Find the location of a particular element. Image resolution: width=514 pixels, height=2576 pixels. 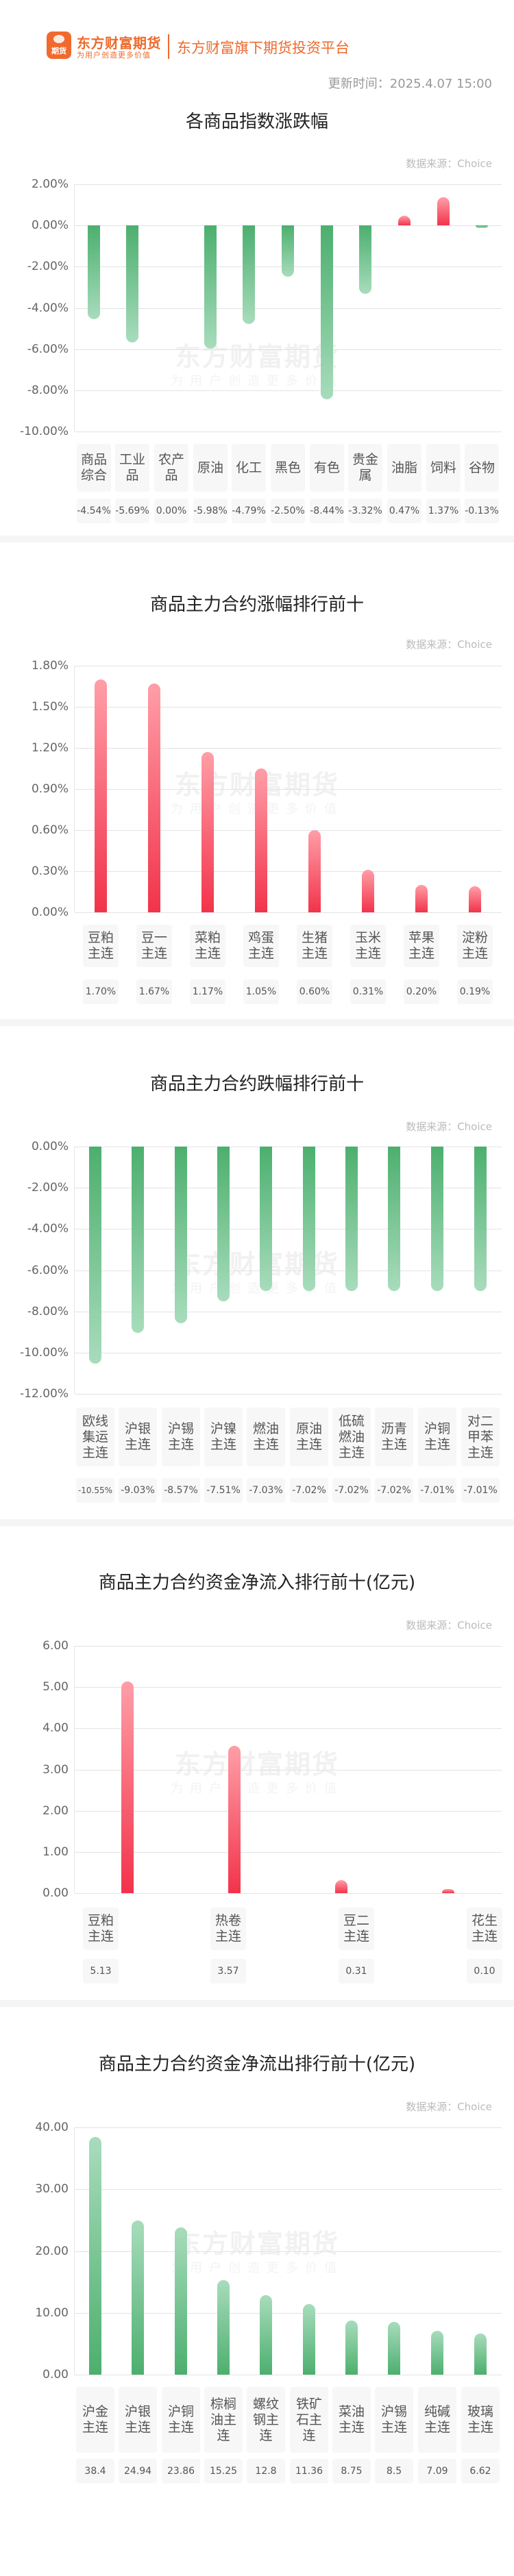

category-label-line: 玉米 is located at coordinates (367, 937).